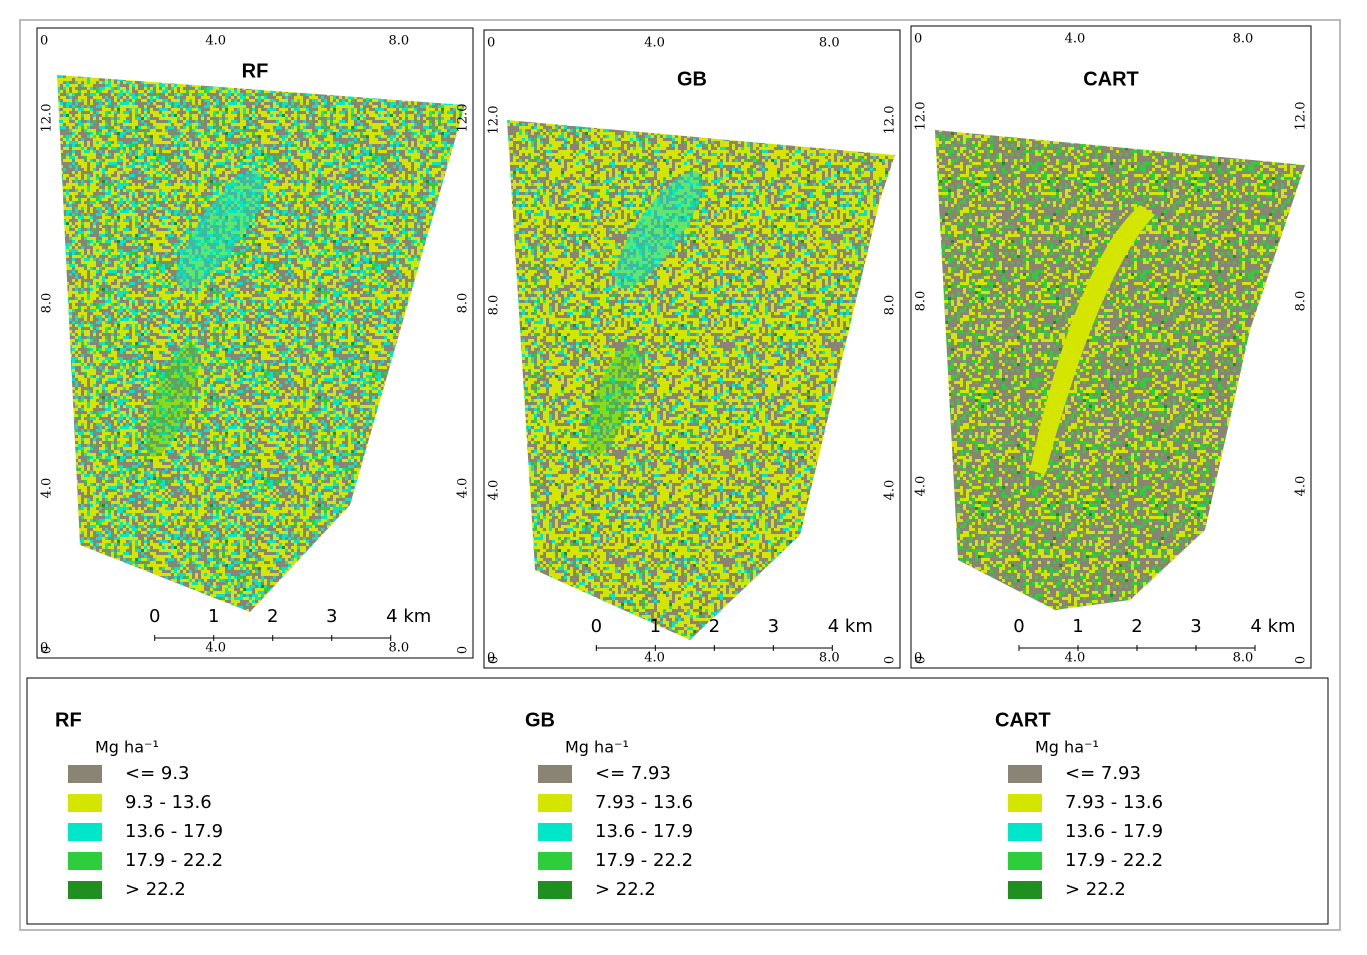 The height and width of the screenshot is (955, 1367). I want to click on legend-title: RF, so click(68, 720).